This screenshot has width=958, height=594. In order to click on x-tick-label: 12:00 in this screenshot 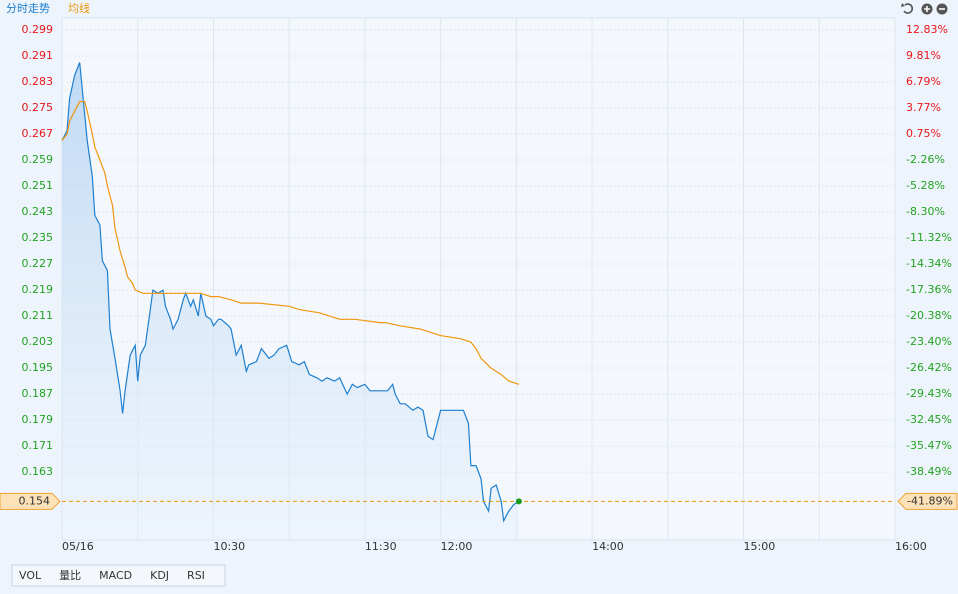, I will do `click(457, 546)`.